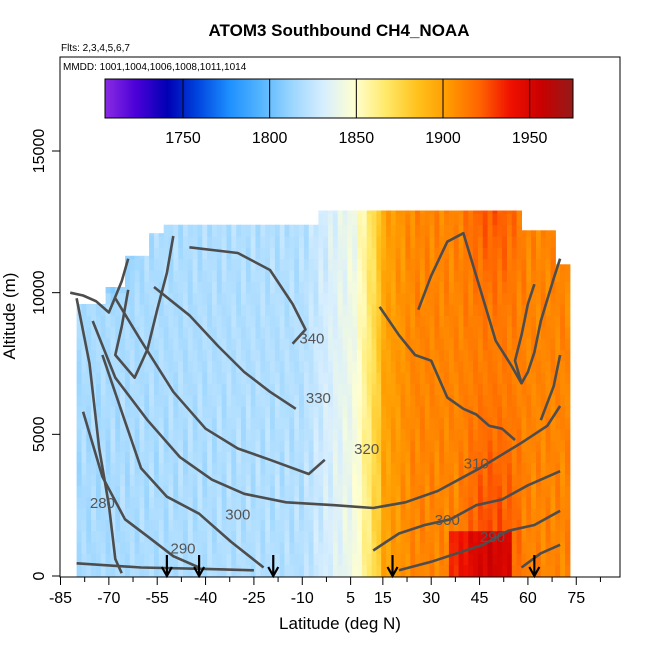  Describe the element at coordinates (340, 623) in the screenshot. I see `x-axis-label: Latitude (deg N)` at that location.